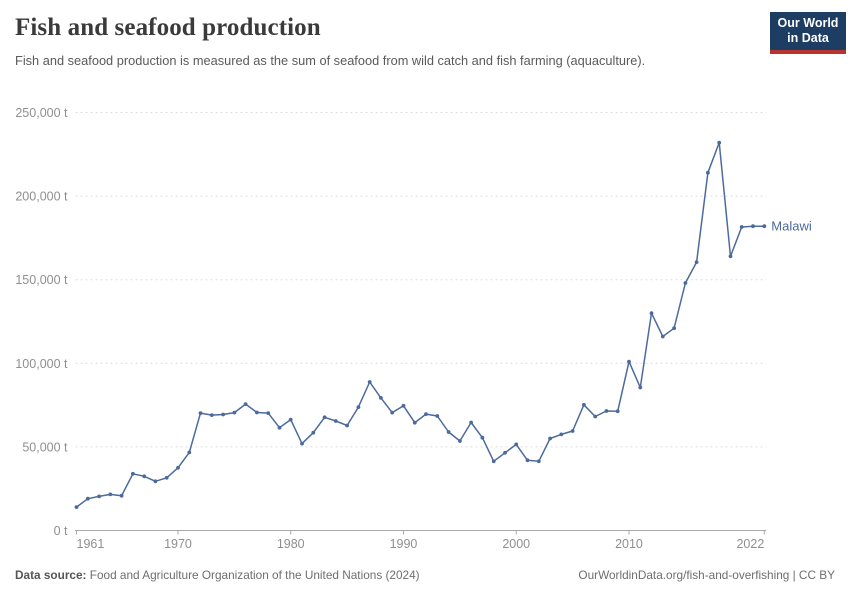  Describe the element at coordinates (291, 544) in the screenshot. I see `x-tick-label: 1980` at that location.